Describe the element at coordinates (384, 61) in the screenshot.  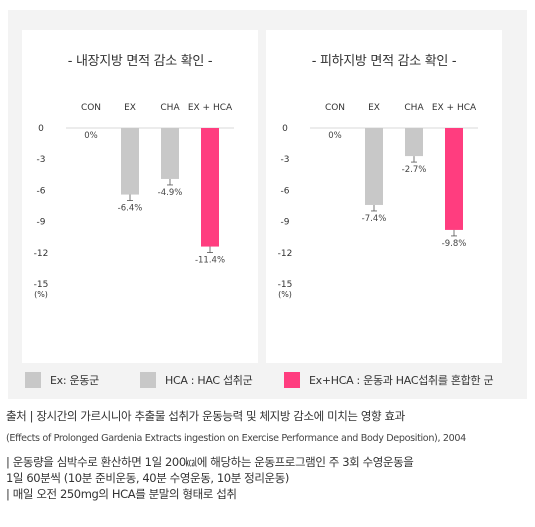
I see `chart-title: - 피하지방 면적 감소 확인 -` at that location.